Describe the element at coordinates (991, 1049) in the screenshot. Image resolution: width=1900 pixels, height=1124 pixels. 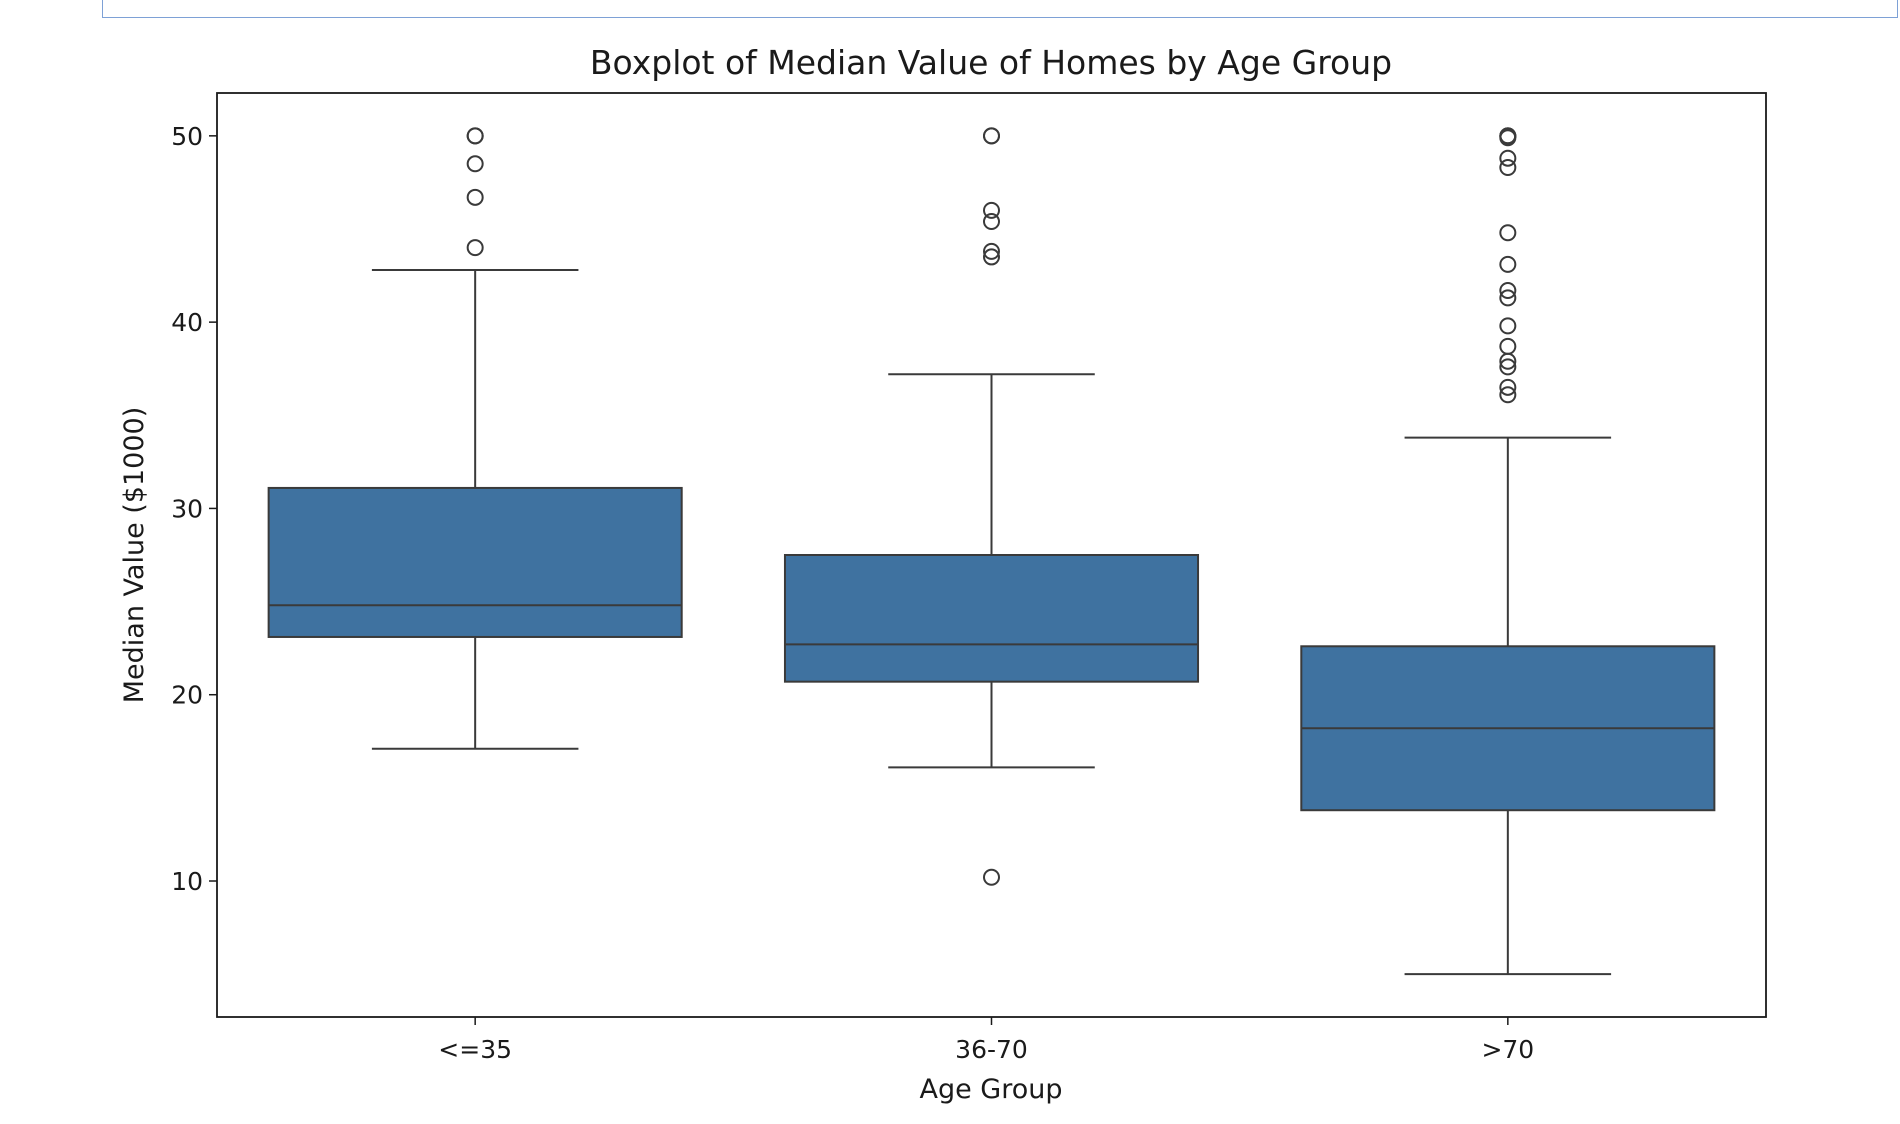
I see `x-tick-label-36-70: 36-70` at that location.